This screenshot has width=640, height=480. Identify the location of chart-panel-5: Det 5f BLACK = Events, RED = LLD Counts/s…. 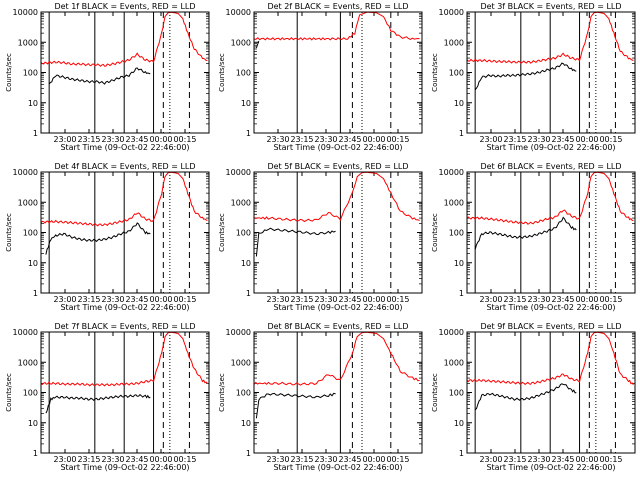
(320, 237).